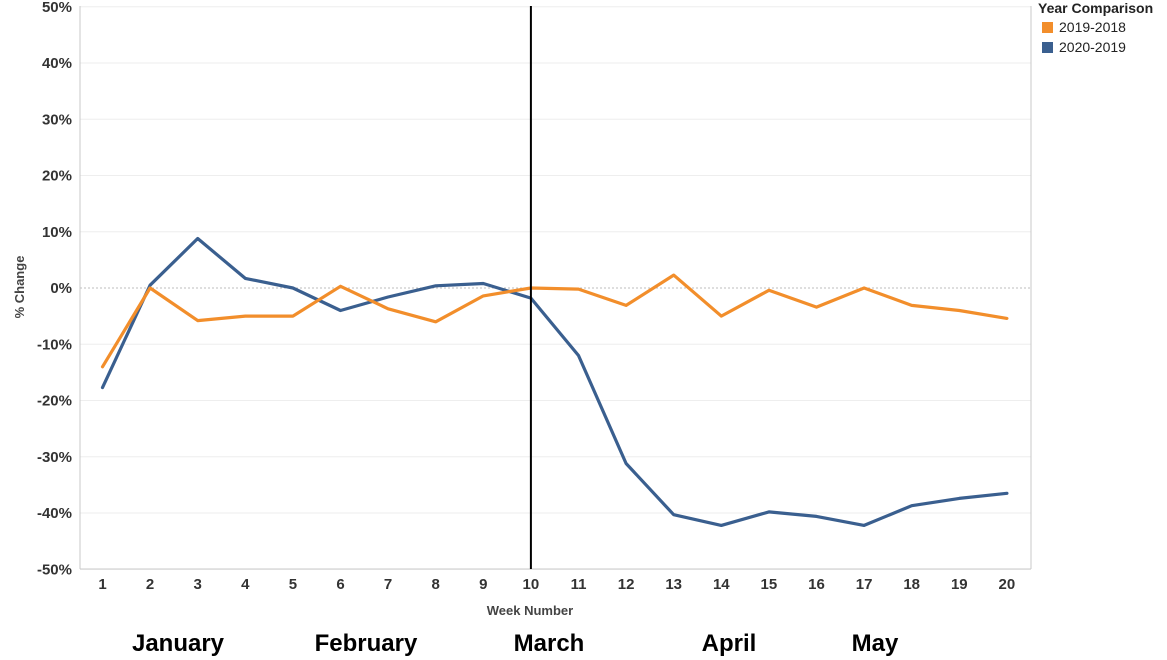 This screenshot has height=660, width=1167. Describe the element at coordinates (54, 457) in the screenshot. I see `y-tick-label: -30%` at that location.